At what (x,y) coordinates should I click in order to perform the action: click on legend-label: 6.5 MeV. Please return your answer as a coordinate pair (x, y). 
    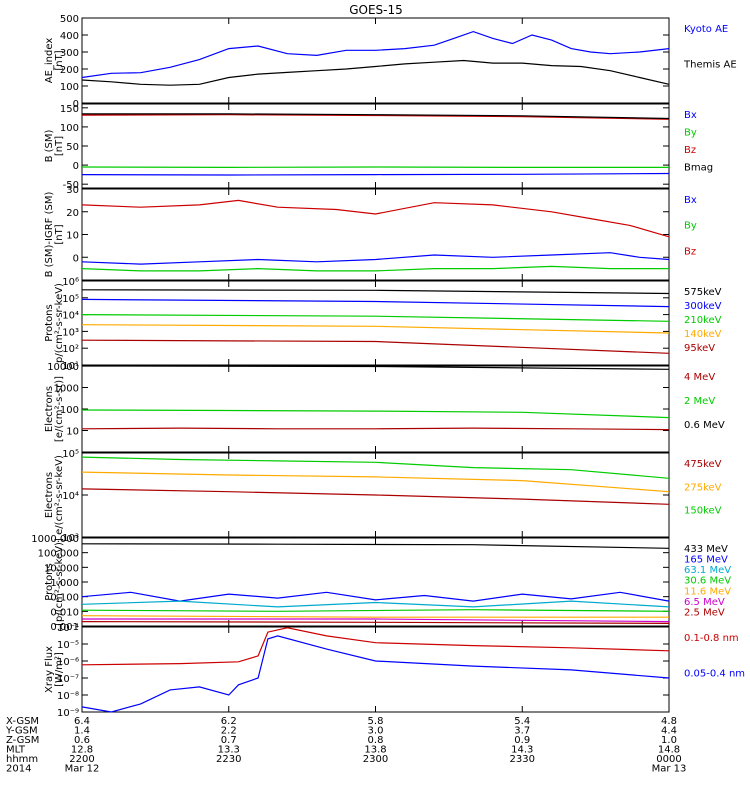
    Looking at the image, I should click on (704, 602).